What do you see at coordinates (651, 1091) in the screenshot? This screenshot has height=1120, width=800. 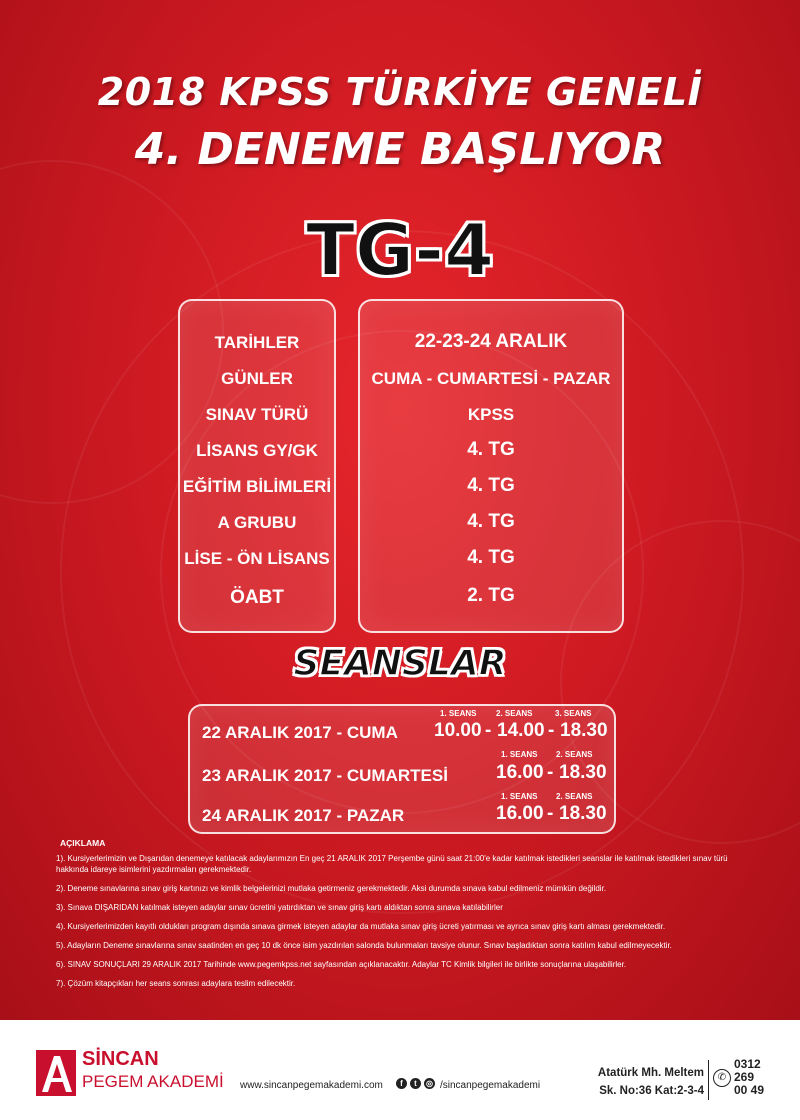 I see `address-line: Sk. No:36 Kat:2-3-4` at bounding box center [651, 1091].